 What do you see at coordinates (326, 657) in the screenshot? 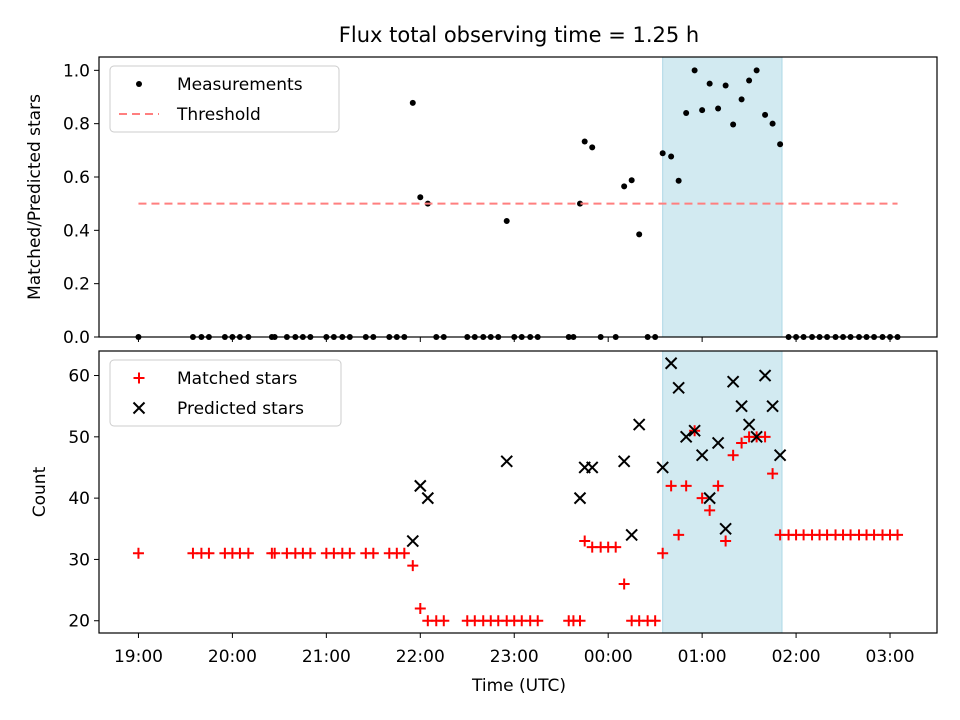
I see `x-tick-label: 21:00` at bounding box center [326, 657].